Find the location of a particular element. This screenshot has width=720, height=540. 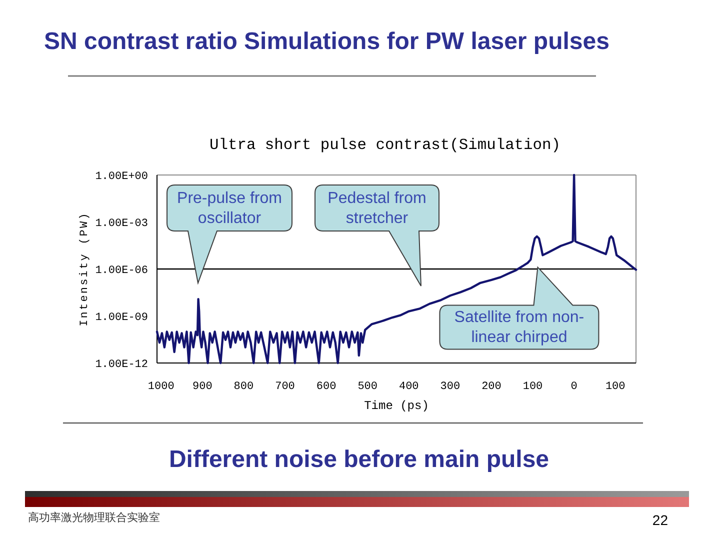

xtick-label: 1000 is located at coordinates (161, 387).